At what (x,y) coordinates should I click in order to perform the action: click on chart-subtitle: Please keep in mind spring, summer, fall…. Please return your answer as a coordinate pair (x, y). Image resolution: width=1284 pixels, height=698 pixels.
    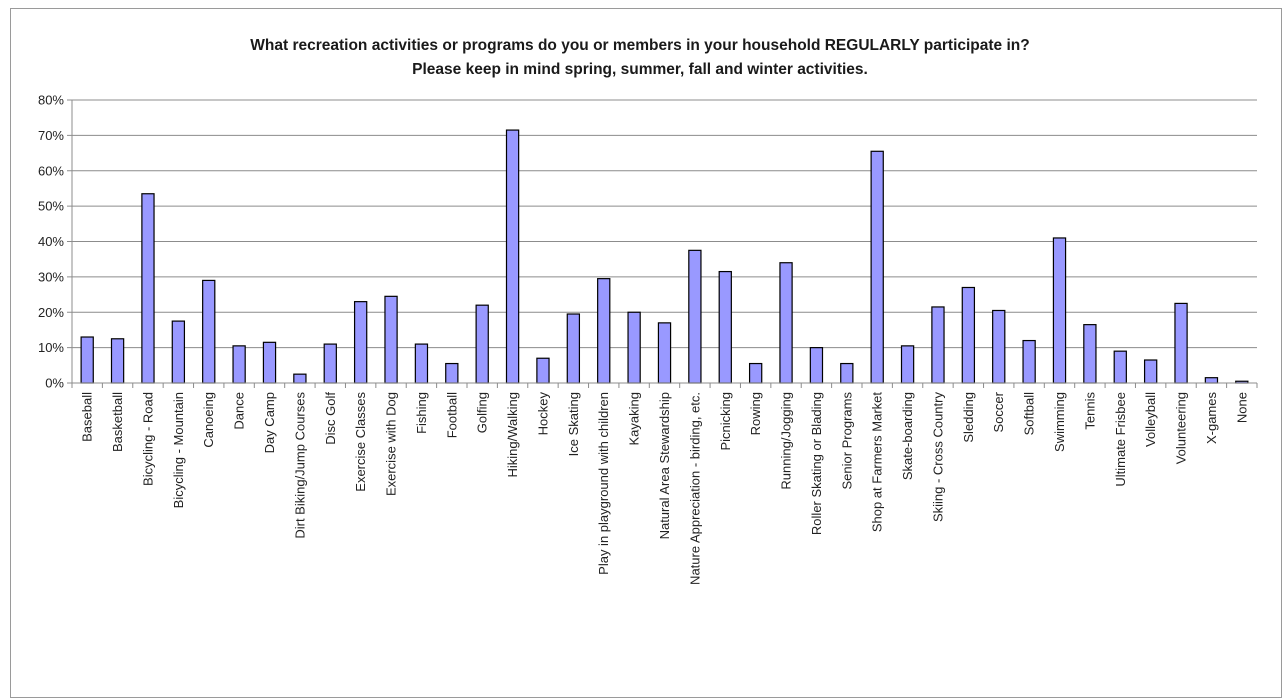
    Looking at the image, I should click on (640, 69).